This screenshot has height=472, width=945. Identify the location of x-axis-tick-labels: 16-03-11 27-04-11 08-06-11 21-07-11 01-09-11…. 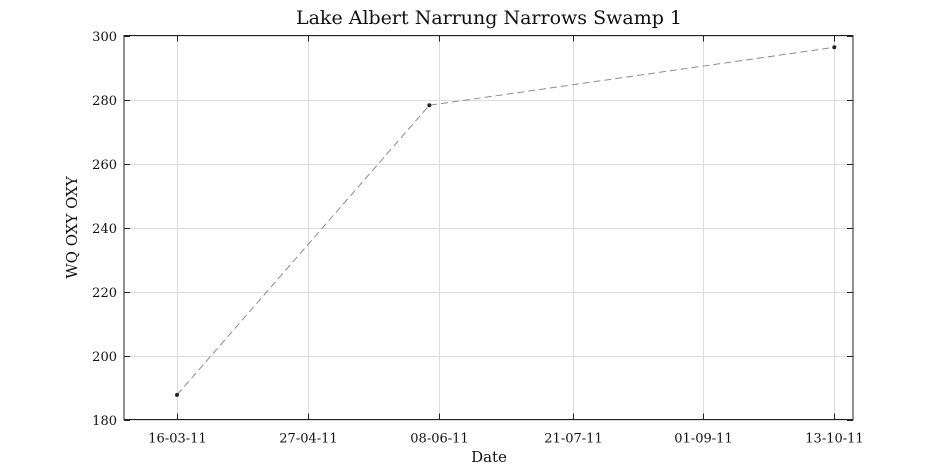
(505, 439).